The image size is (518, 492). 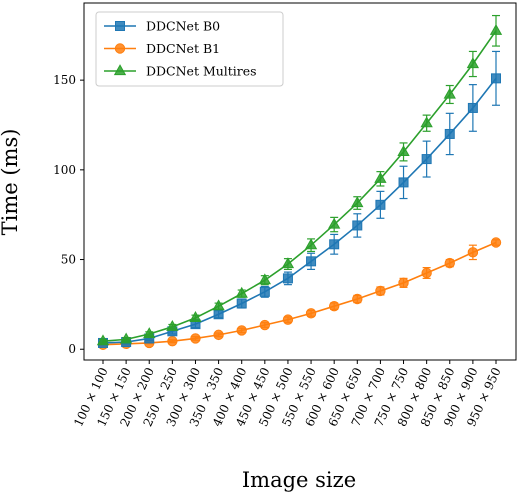 What do you see at coordinates (183, 26) in the screenshot?
I see `legend-label: DDCNet B0` at bounding box center [183, 26].